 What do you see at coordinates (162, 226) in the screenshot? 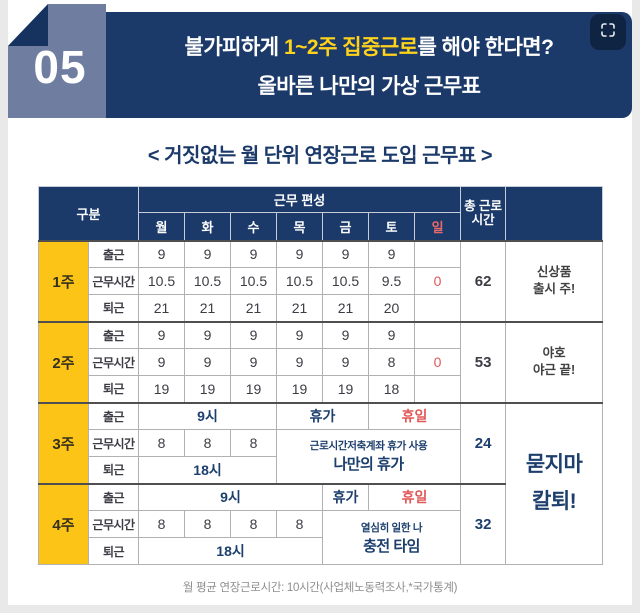
I see `header-day-mon: 월` at bounding box center [162, 226].